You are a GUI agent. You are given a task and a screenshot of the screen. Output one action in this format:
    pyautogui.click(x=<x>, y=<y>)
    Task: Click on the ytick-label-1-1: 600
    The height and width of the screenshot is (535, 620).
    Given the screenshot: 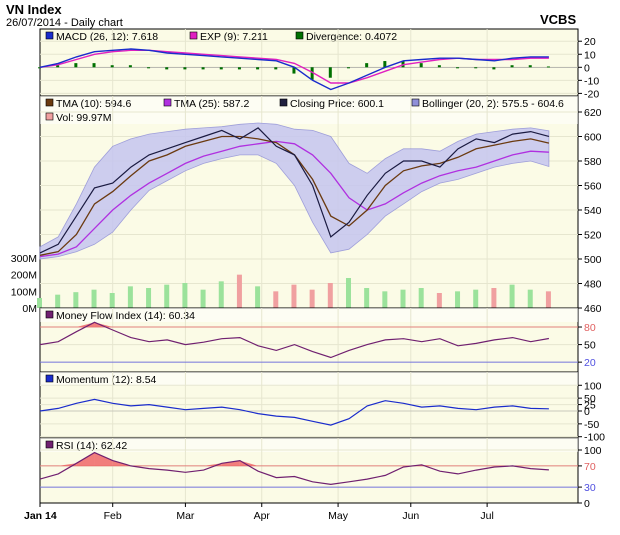 What is the action you would take?
    pyautogui.click(x=593, y=138)
    